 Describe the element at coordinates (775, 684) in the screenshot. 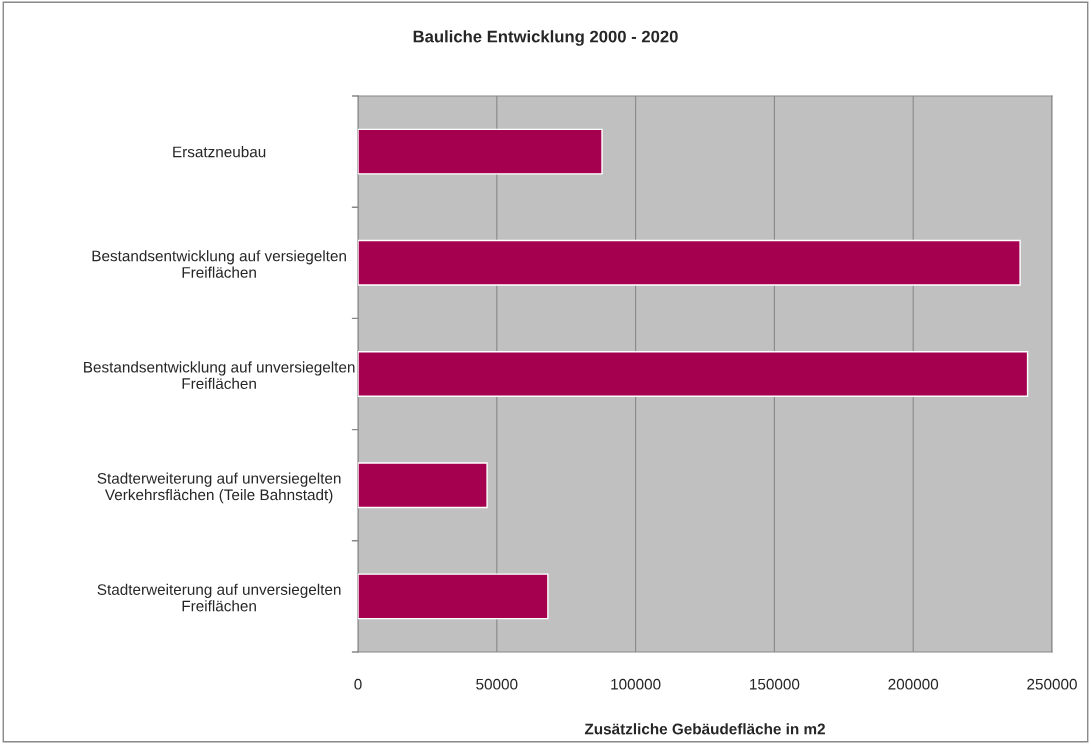

I see `x-tick-label: 150000` at that location.